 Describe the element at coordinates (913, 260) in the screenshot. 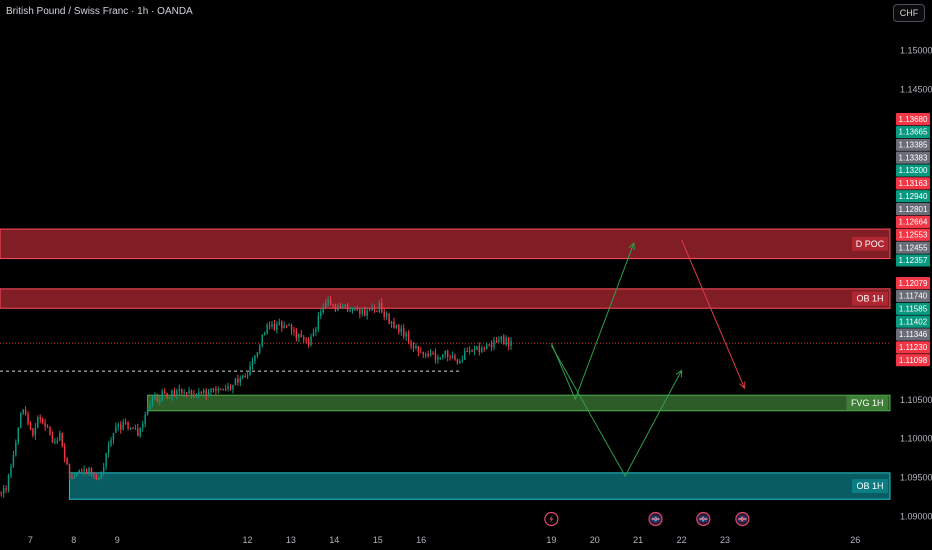

I see `price-badge: 1.12357` at that location.